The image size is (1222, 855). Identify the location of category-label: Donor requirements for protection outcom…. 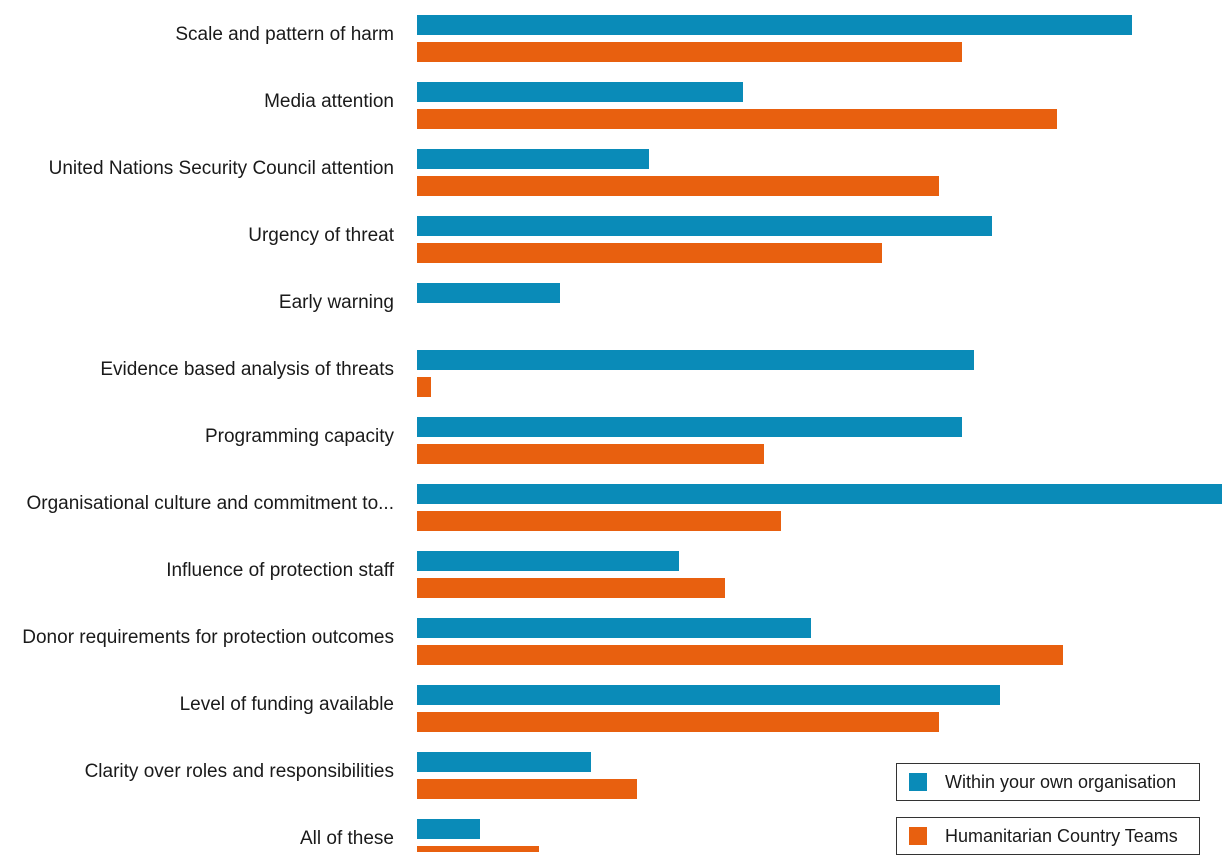
(208, 637).